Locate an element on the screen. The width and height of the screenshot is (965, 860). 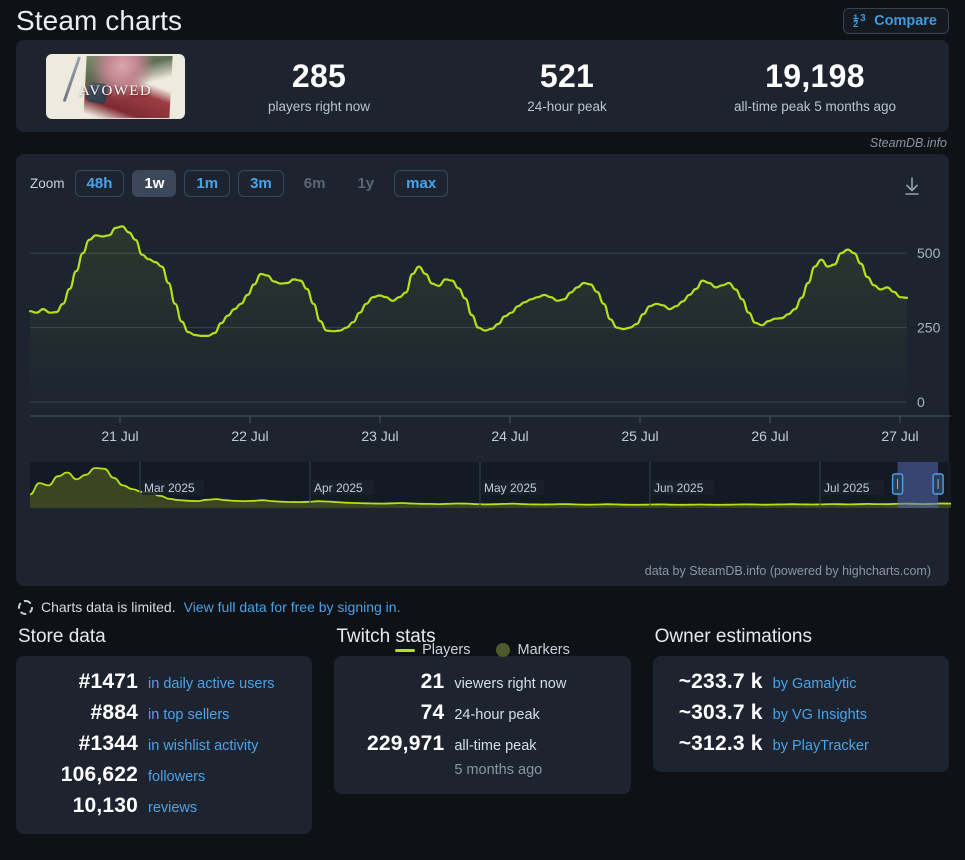
steamdb-attribution: SteamDB.info is located at coordinates (908, 143).